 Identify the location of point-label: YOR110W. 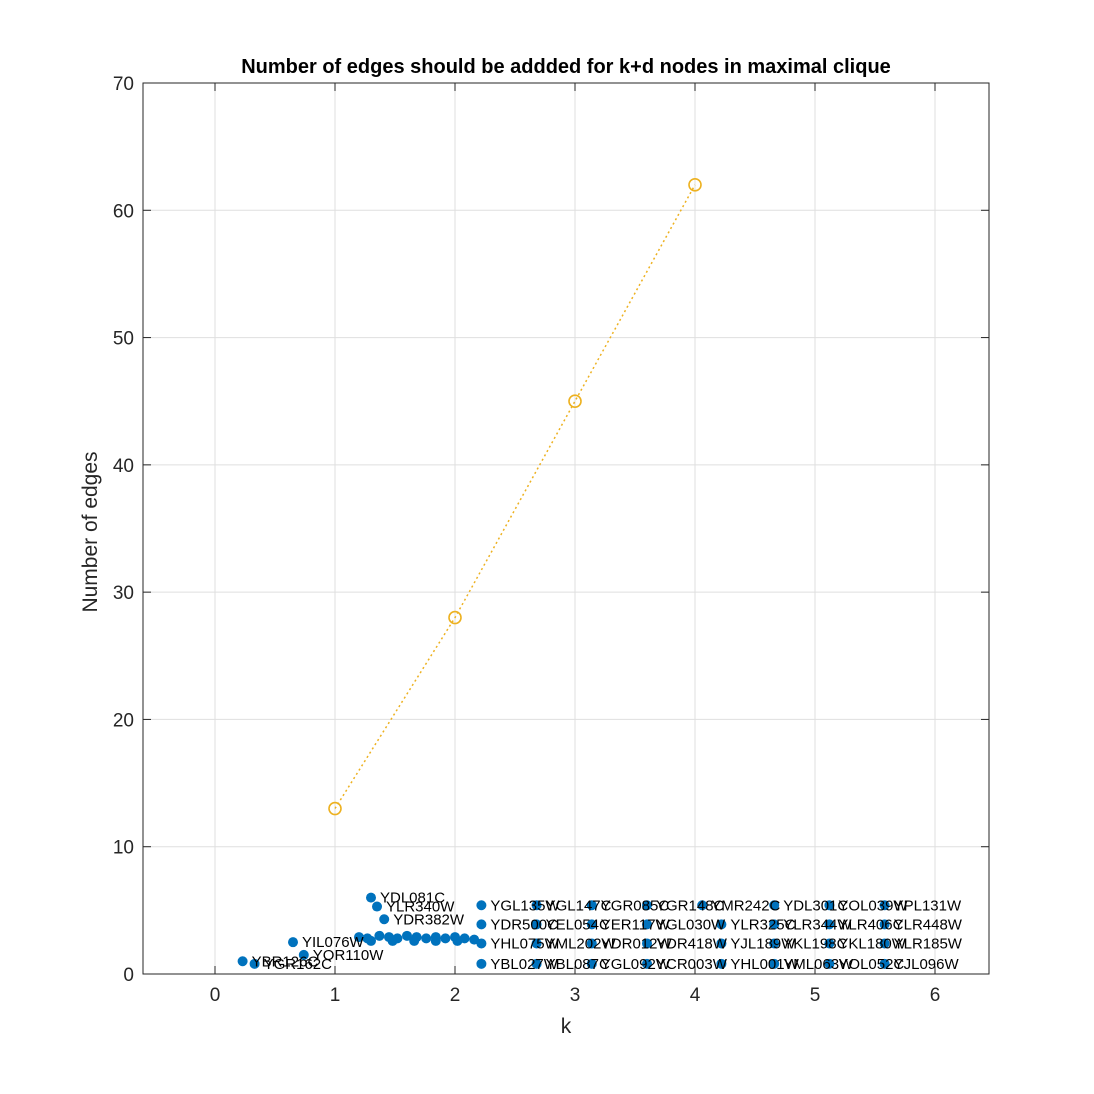
(348, 955).